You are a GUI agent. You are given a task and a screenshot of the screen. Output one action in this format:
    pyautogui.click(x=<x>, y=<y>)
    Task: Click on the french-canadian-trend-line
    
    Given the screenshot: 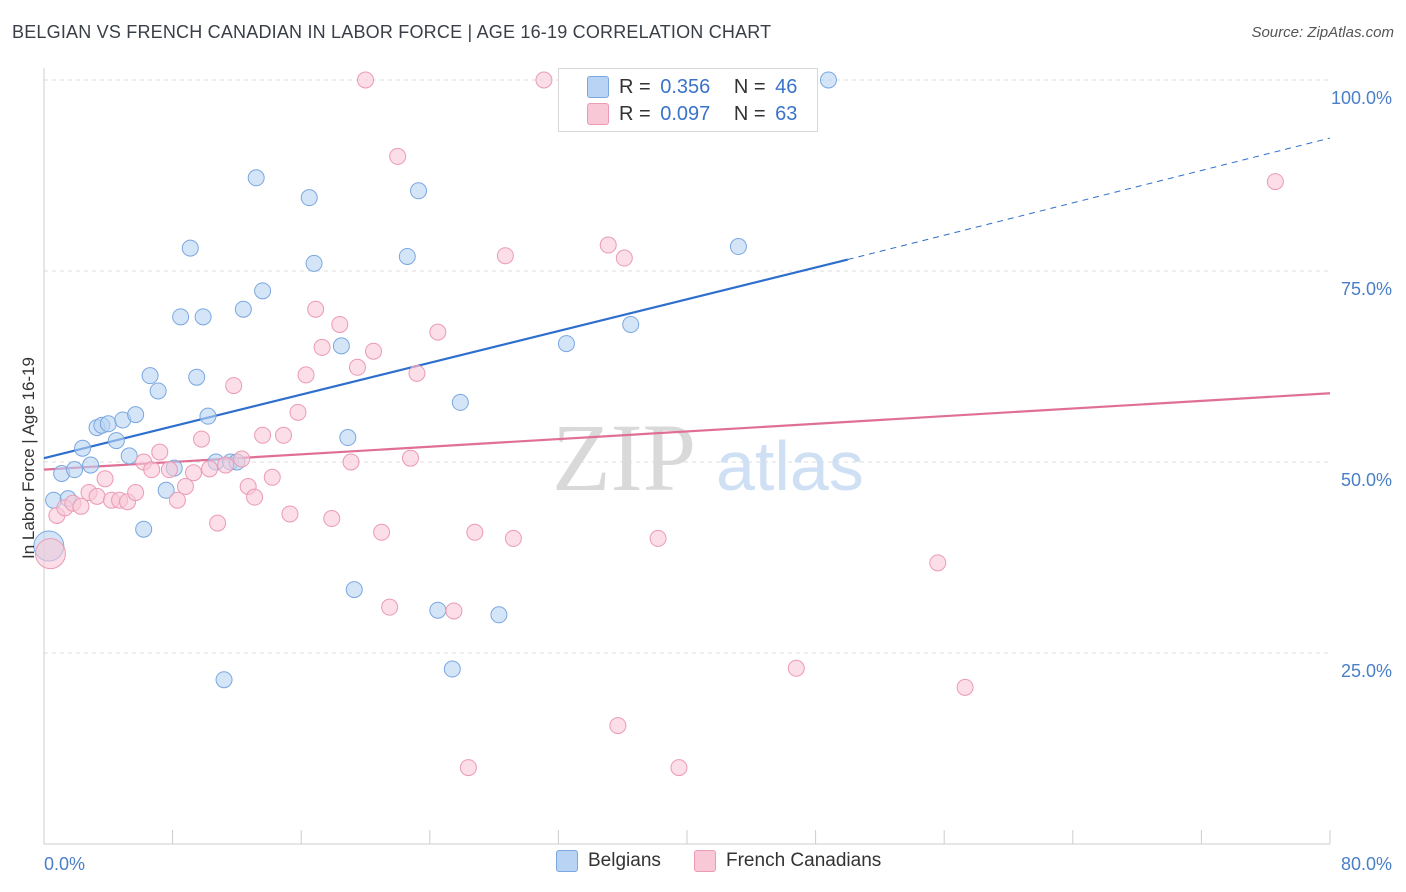 What is the action you would take?
    pyautogui.click(x=687, y=431)
    